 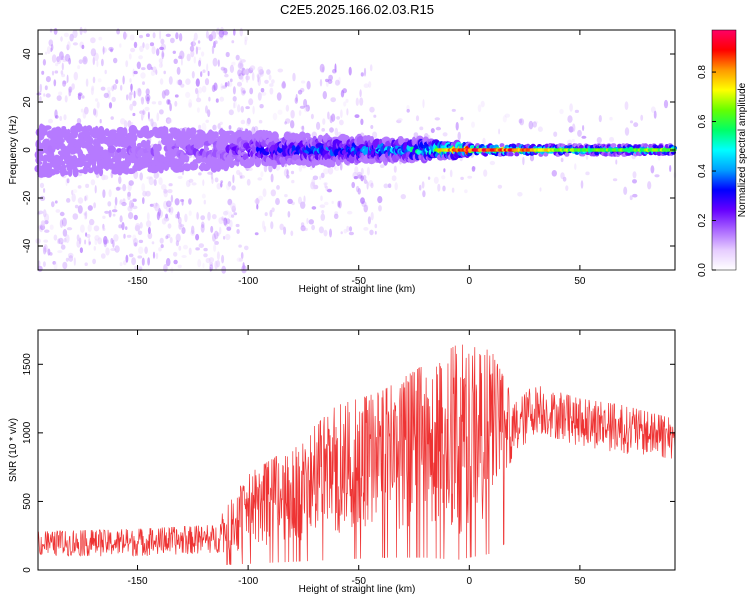 I want to click on snr-x-axis-label: Height of straight line (km), so click(x=357, y=589).